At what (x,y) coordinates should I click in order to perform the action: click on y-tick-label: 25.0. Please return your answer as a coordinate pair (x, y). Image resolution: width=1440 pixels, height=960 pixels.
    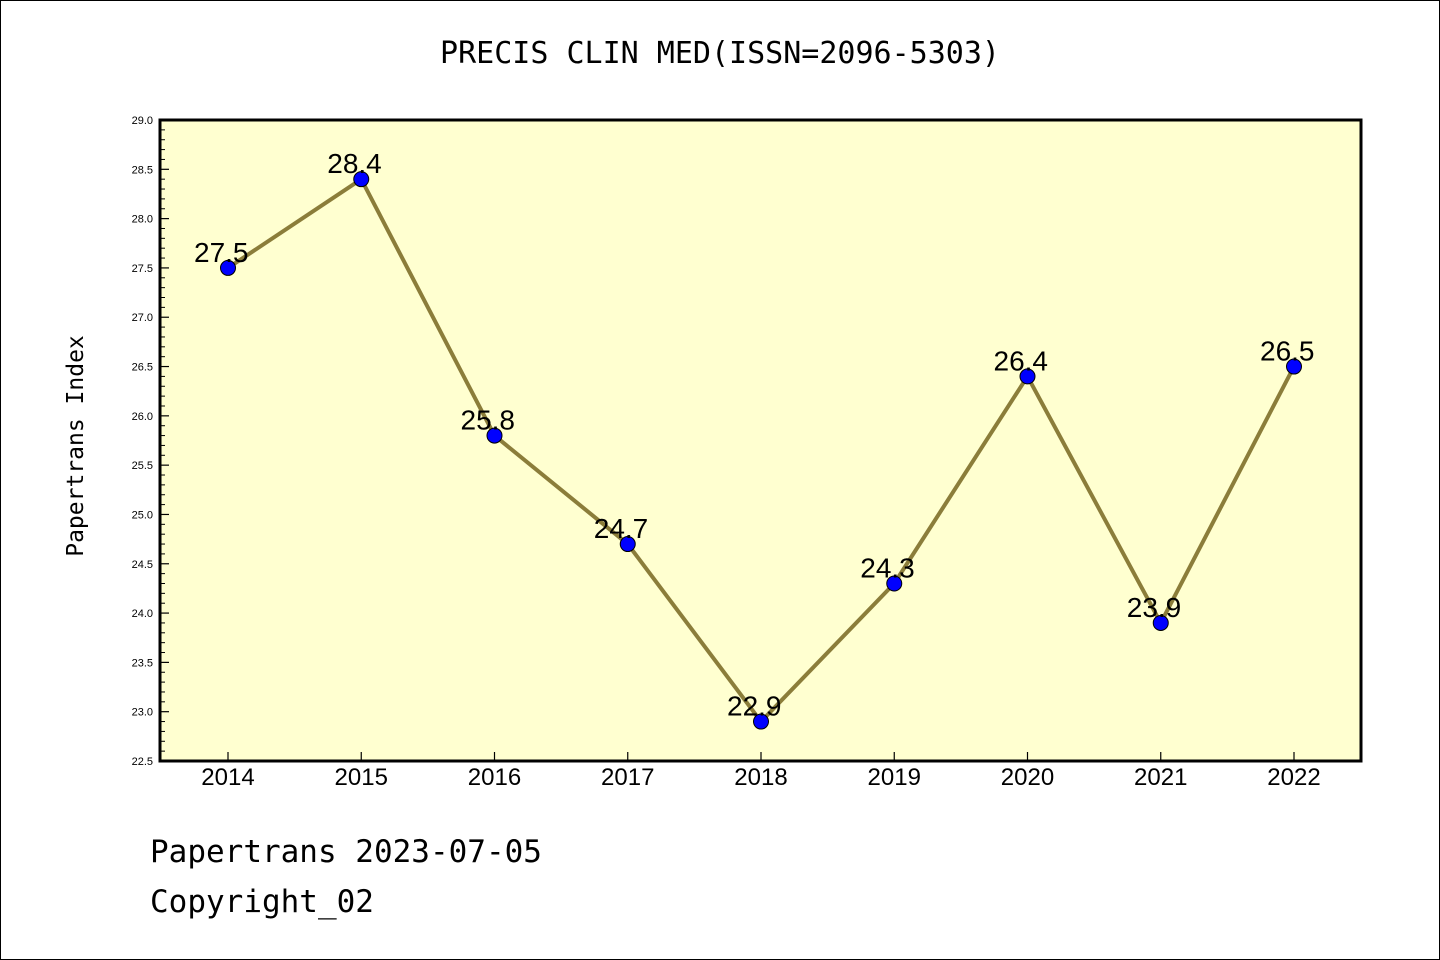
    Looking at the image, I should click on (142, 515).